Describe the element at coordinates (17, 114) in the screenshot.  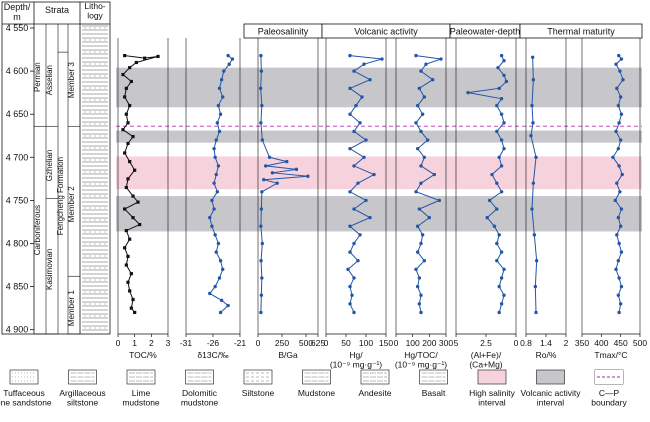
I see `depth-tick-label: 4 650` at that location.